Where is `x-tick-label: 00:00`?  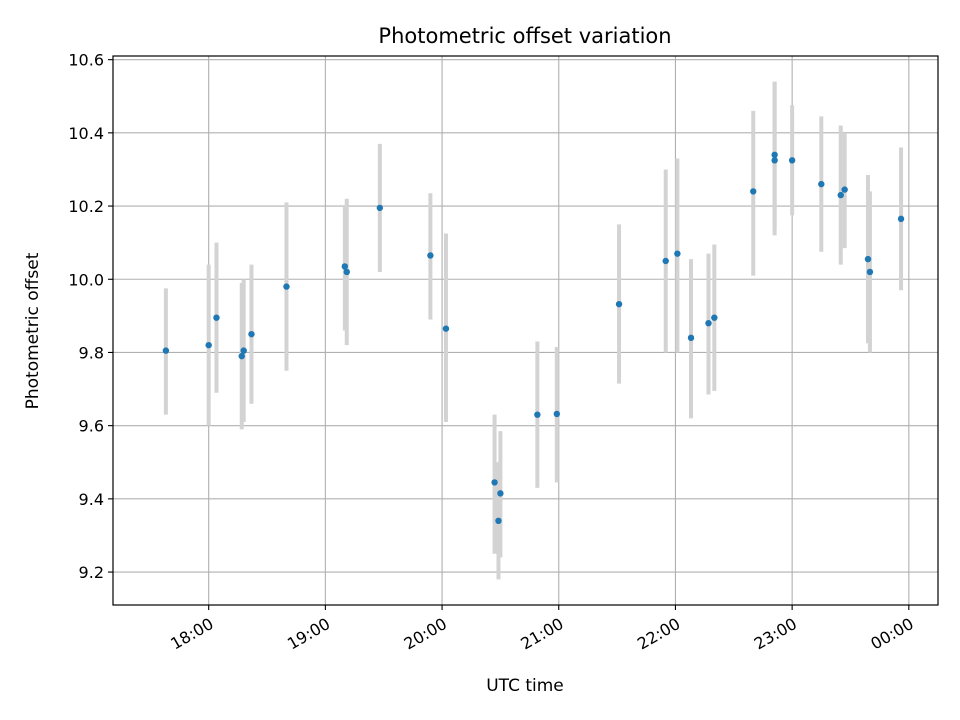
x-tick-label: 00:00 is located at coordinates (891, 634).